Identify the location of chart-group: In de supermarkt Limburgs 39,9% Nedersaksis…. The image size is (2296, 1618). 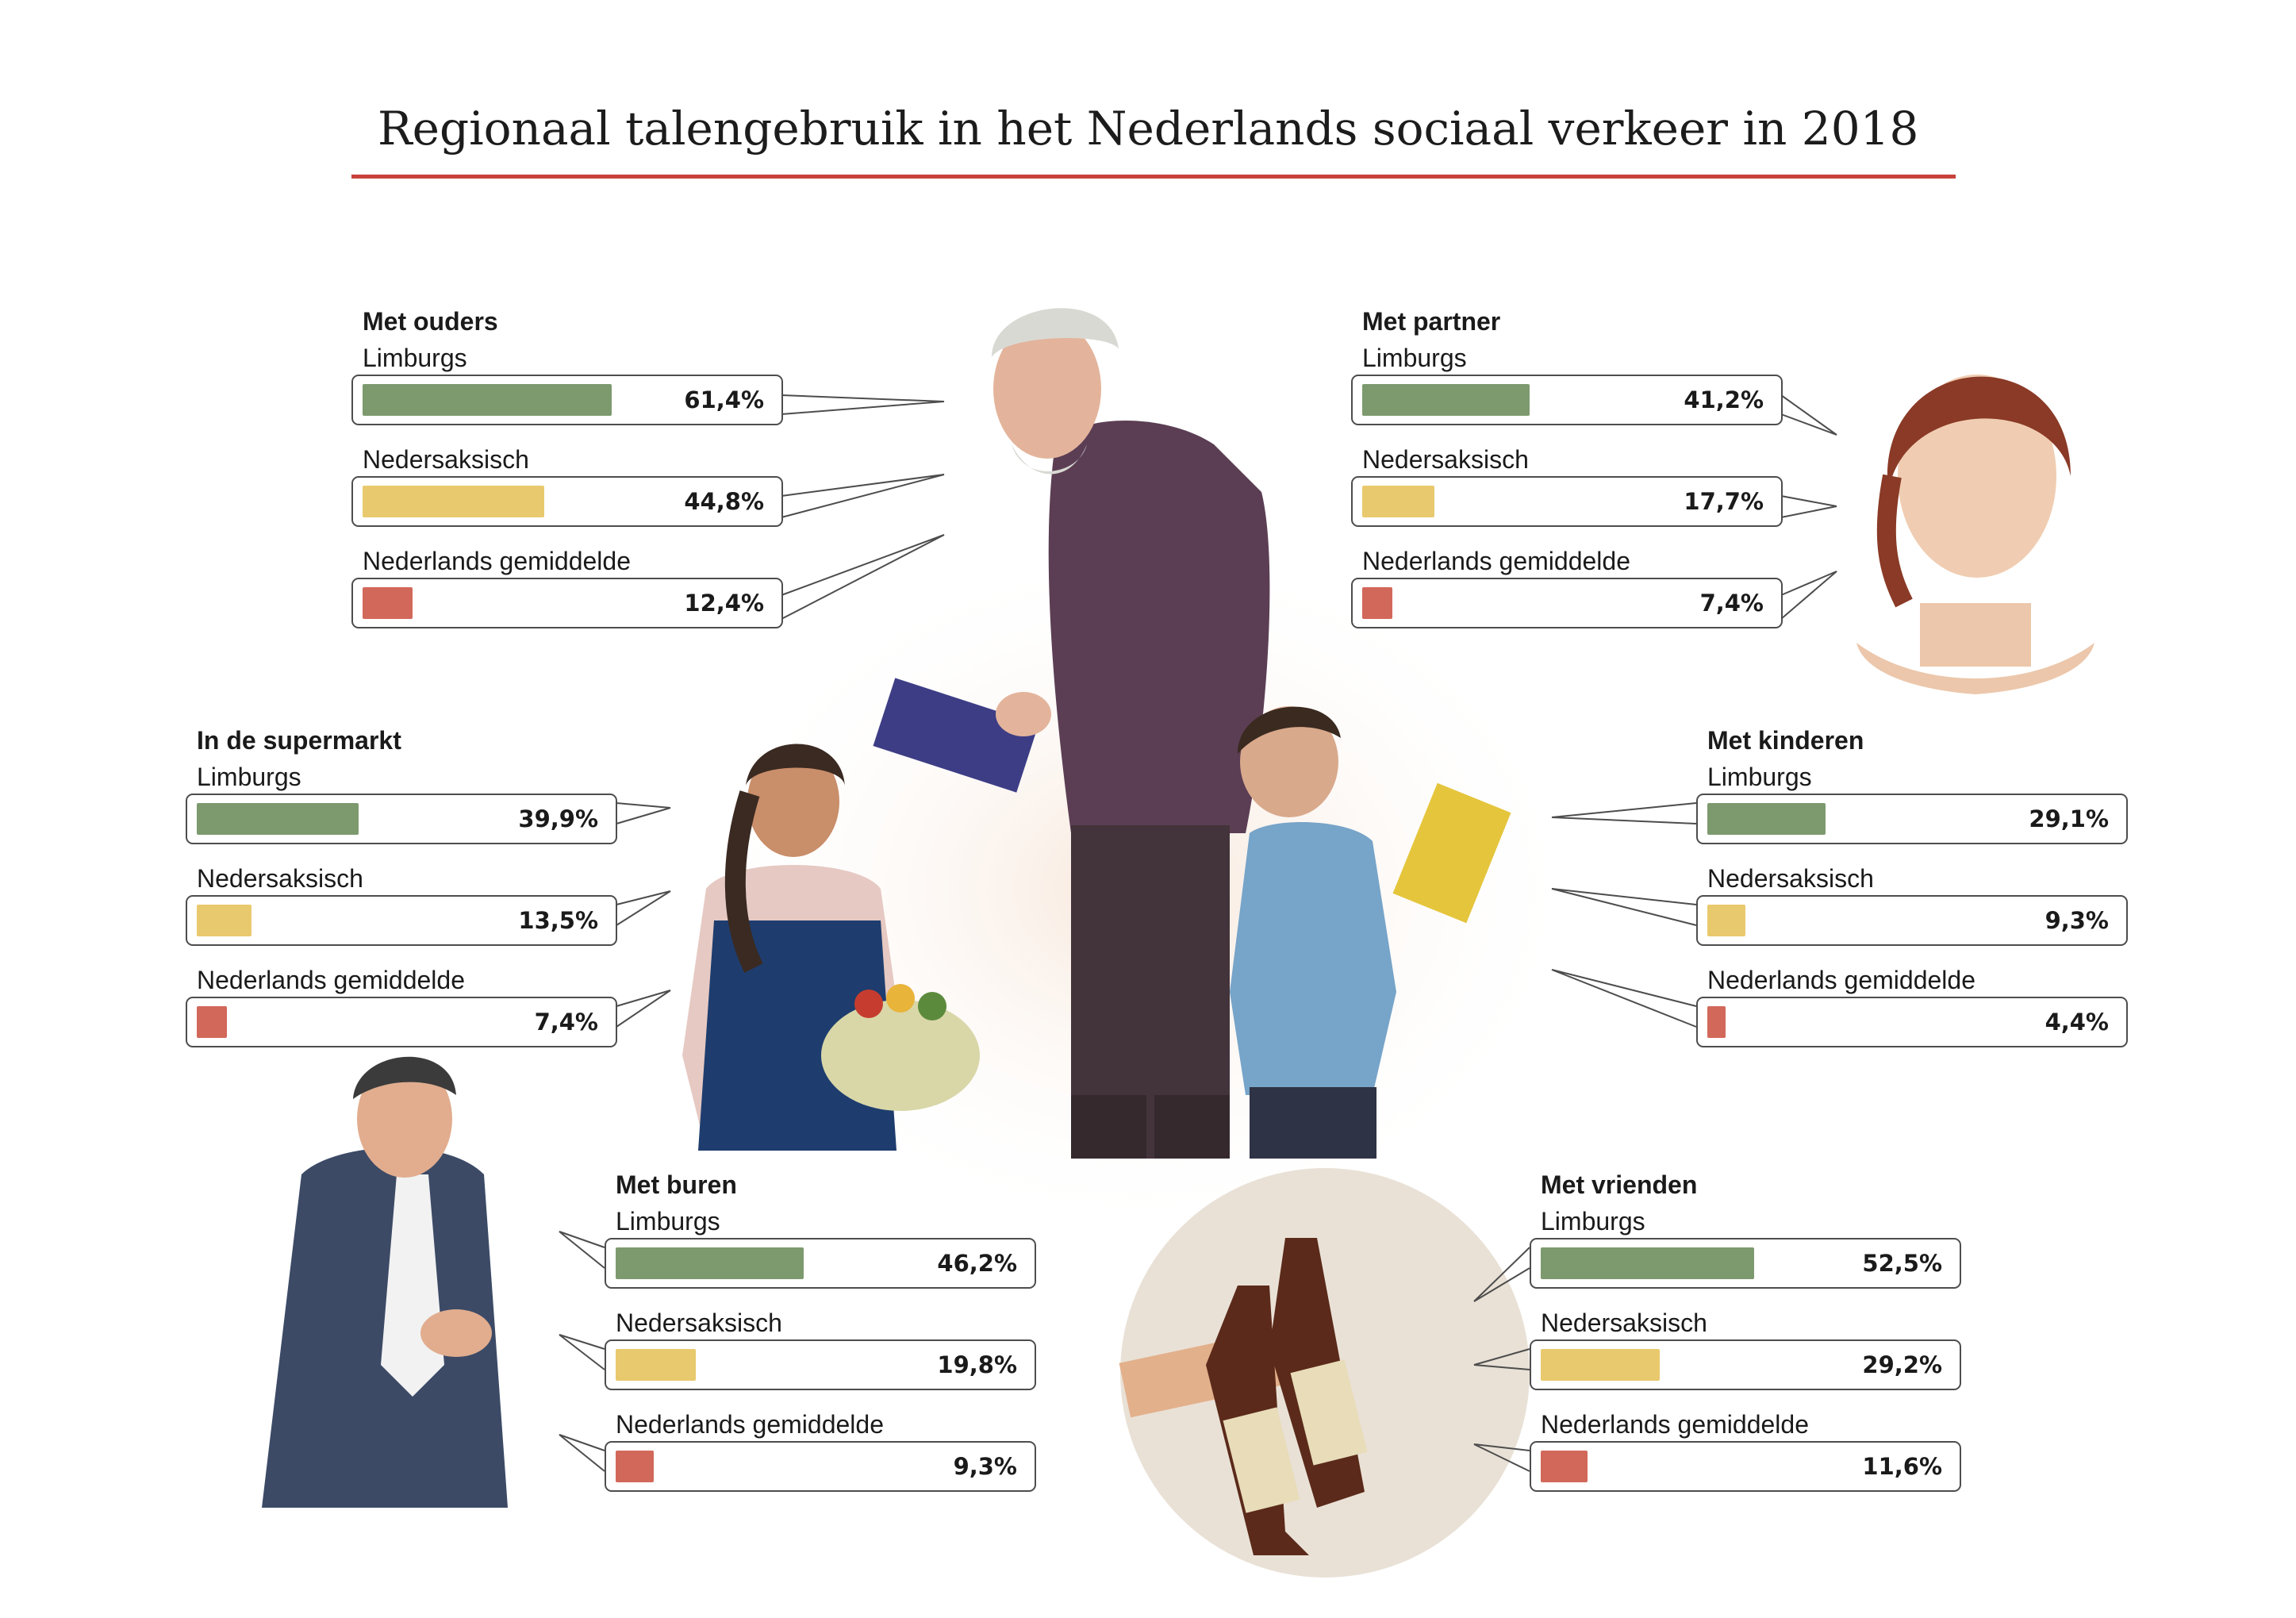
(408, 893).